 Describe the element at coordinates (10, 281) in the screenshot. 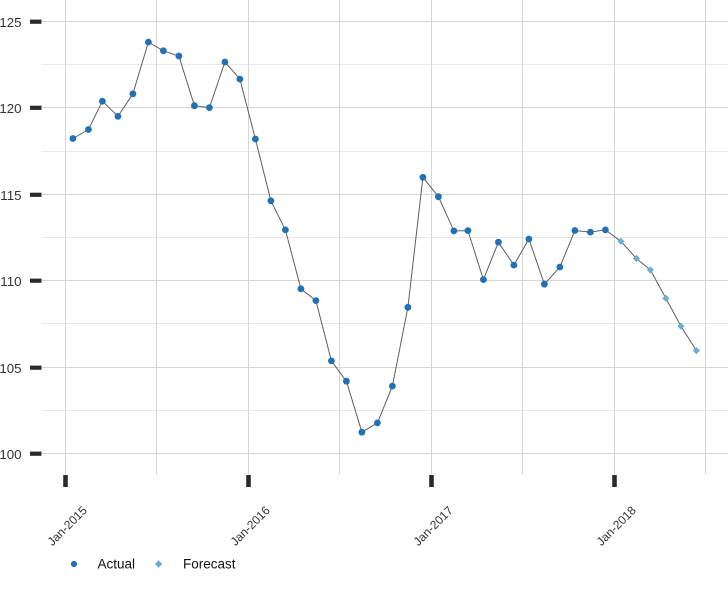

I see `svg-text: 110` at that location.